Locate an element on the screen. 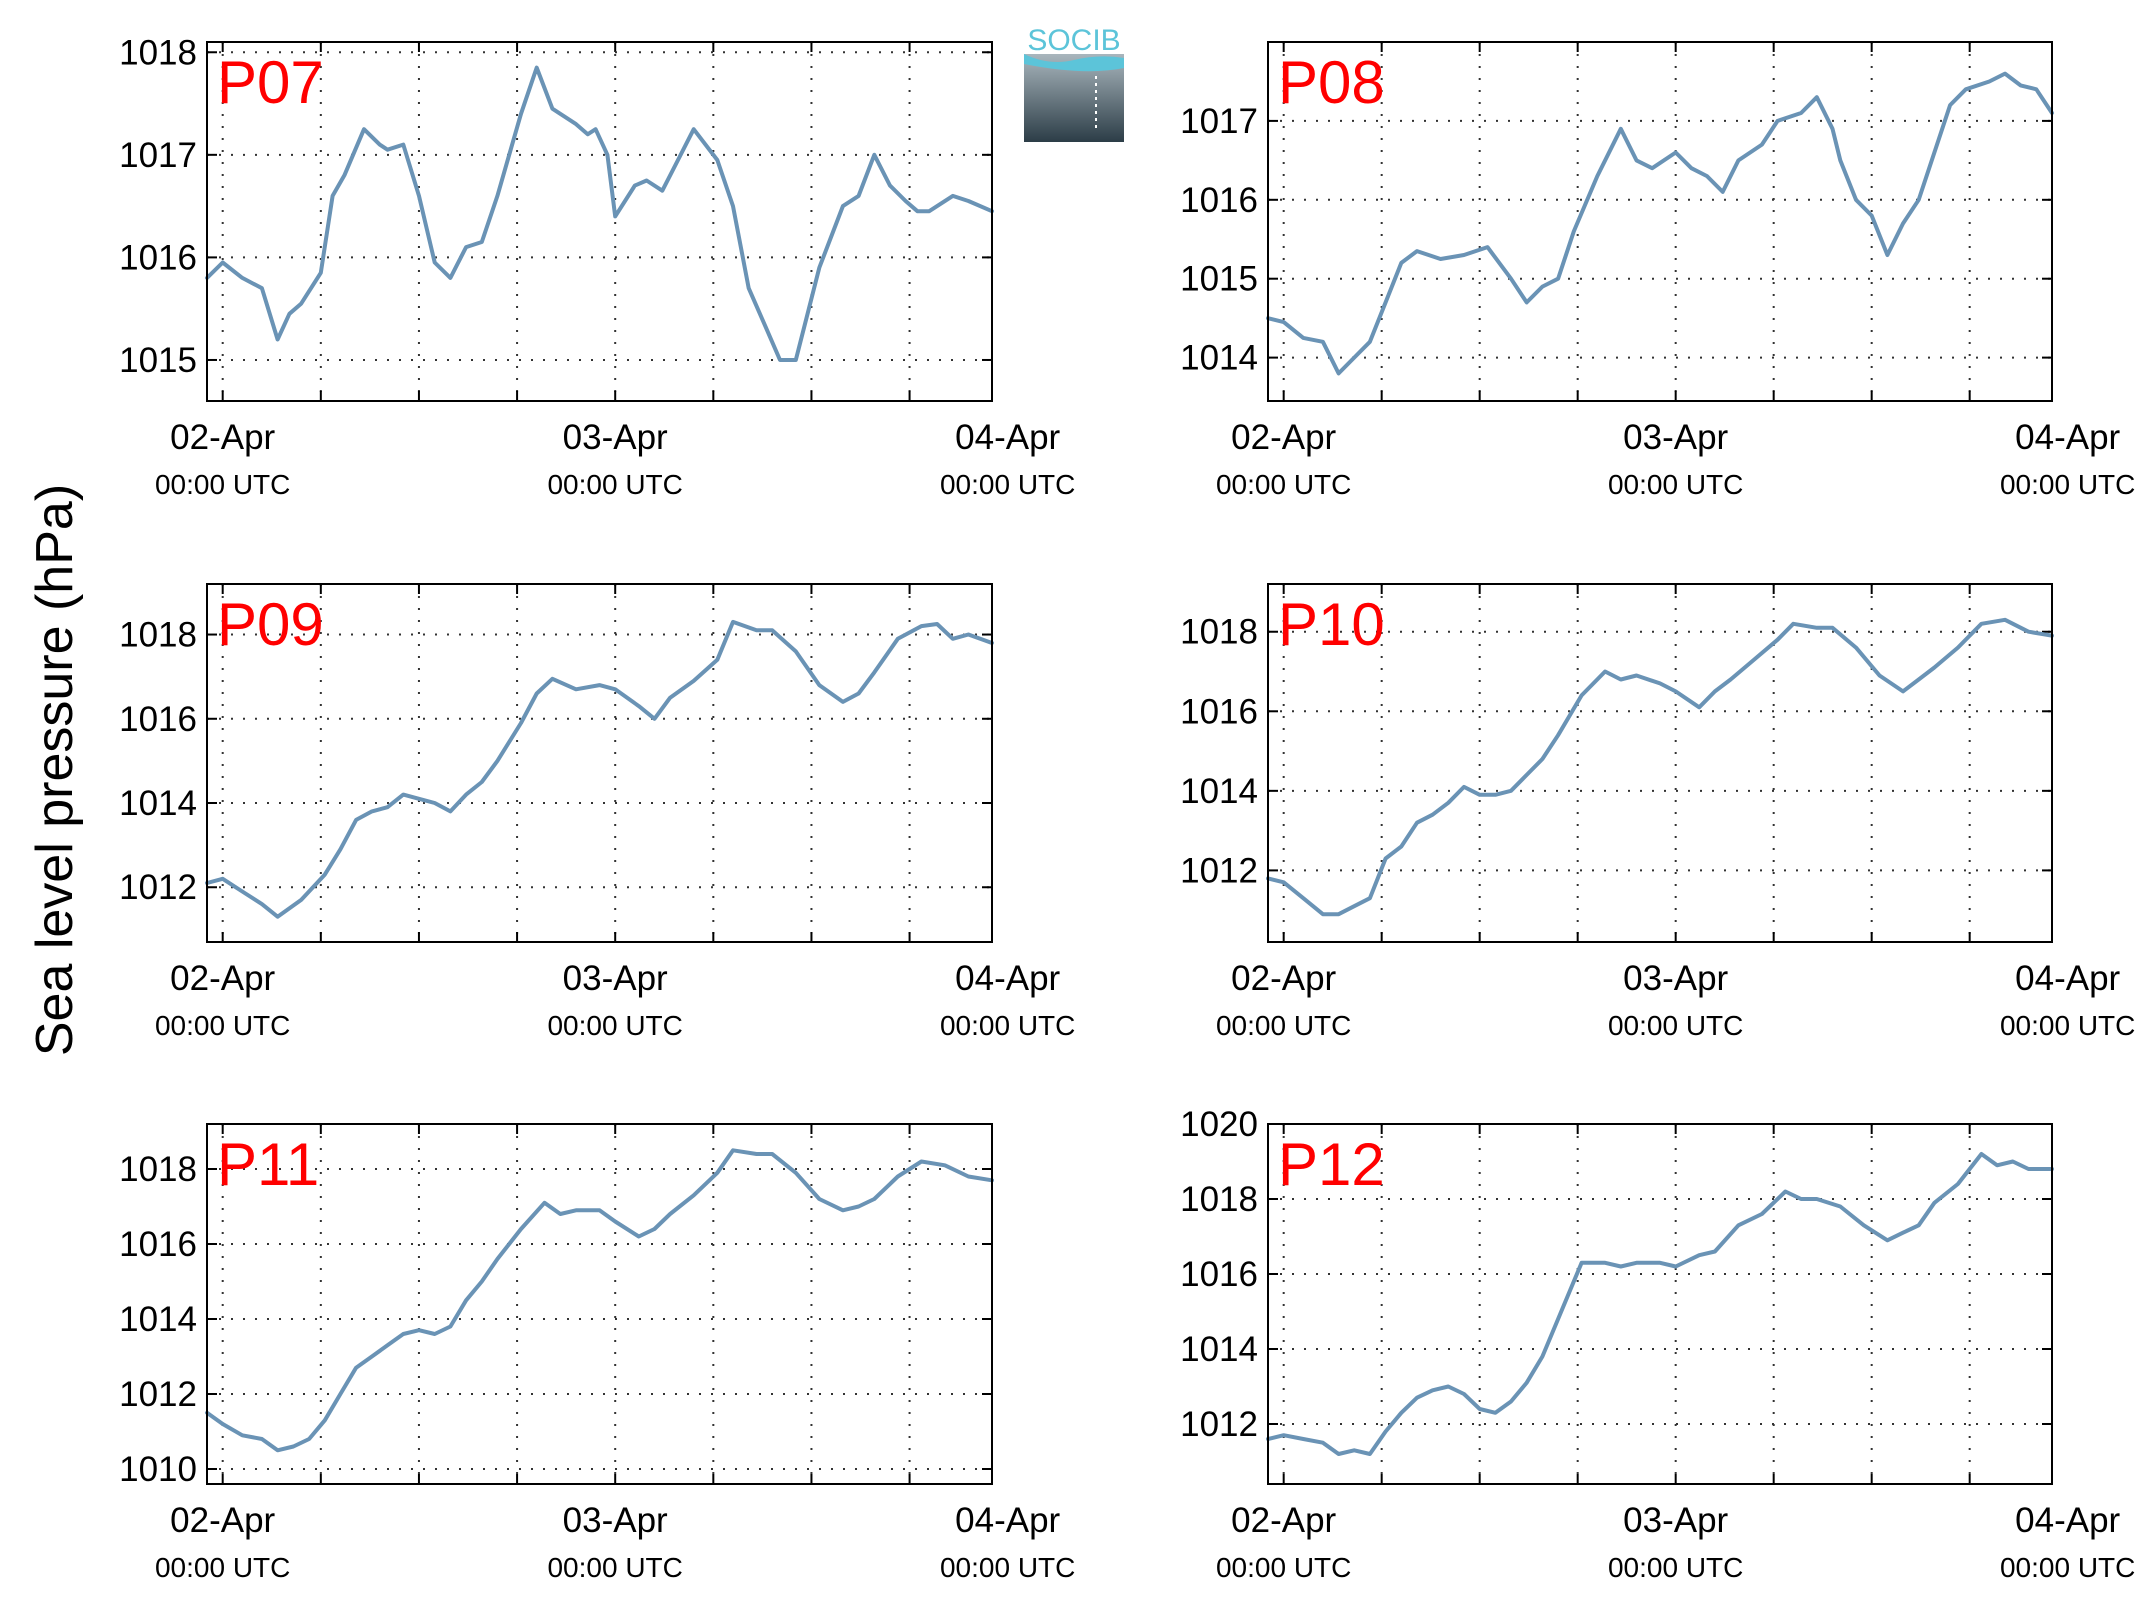 This screenshot has height=1613, width=2138. logo-wave-crest-icon is located at coordinates (1074, 63).